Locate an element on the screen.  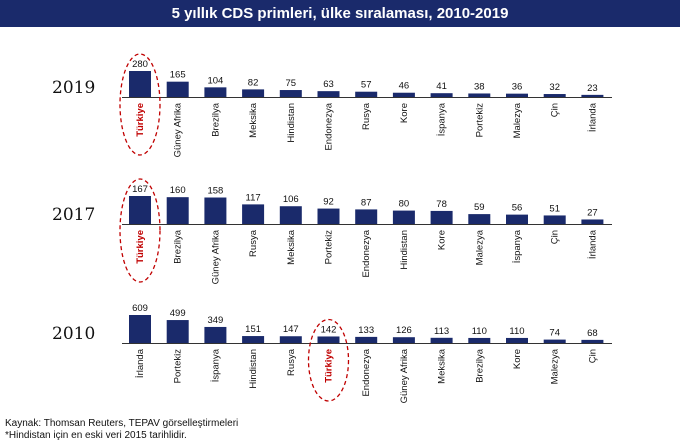
bar-2010-i-spanya is located at coordinates (215, 334).